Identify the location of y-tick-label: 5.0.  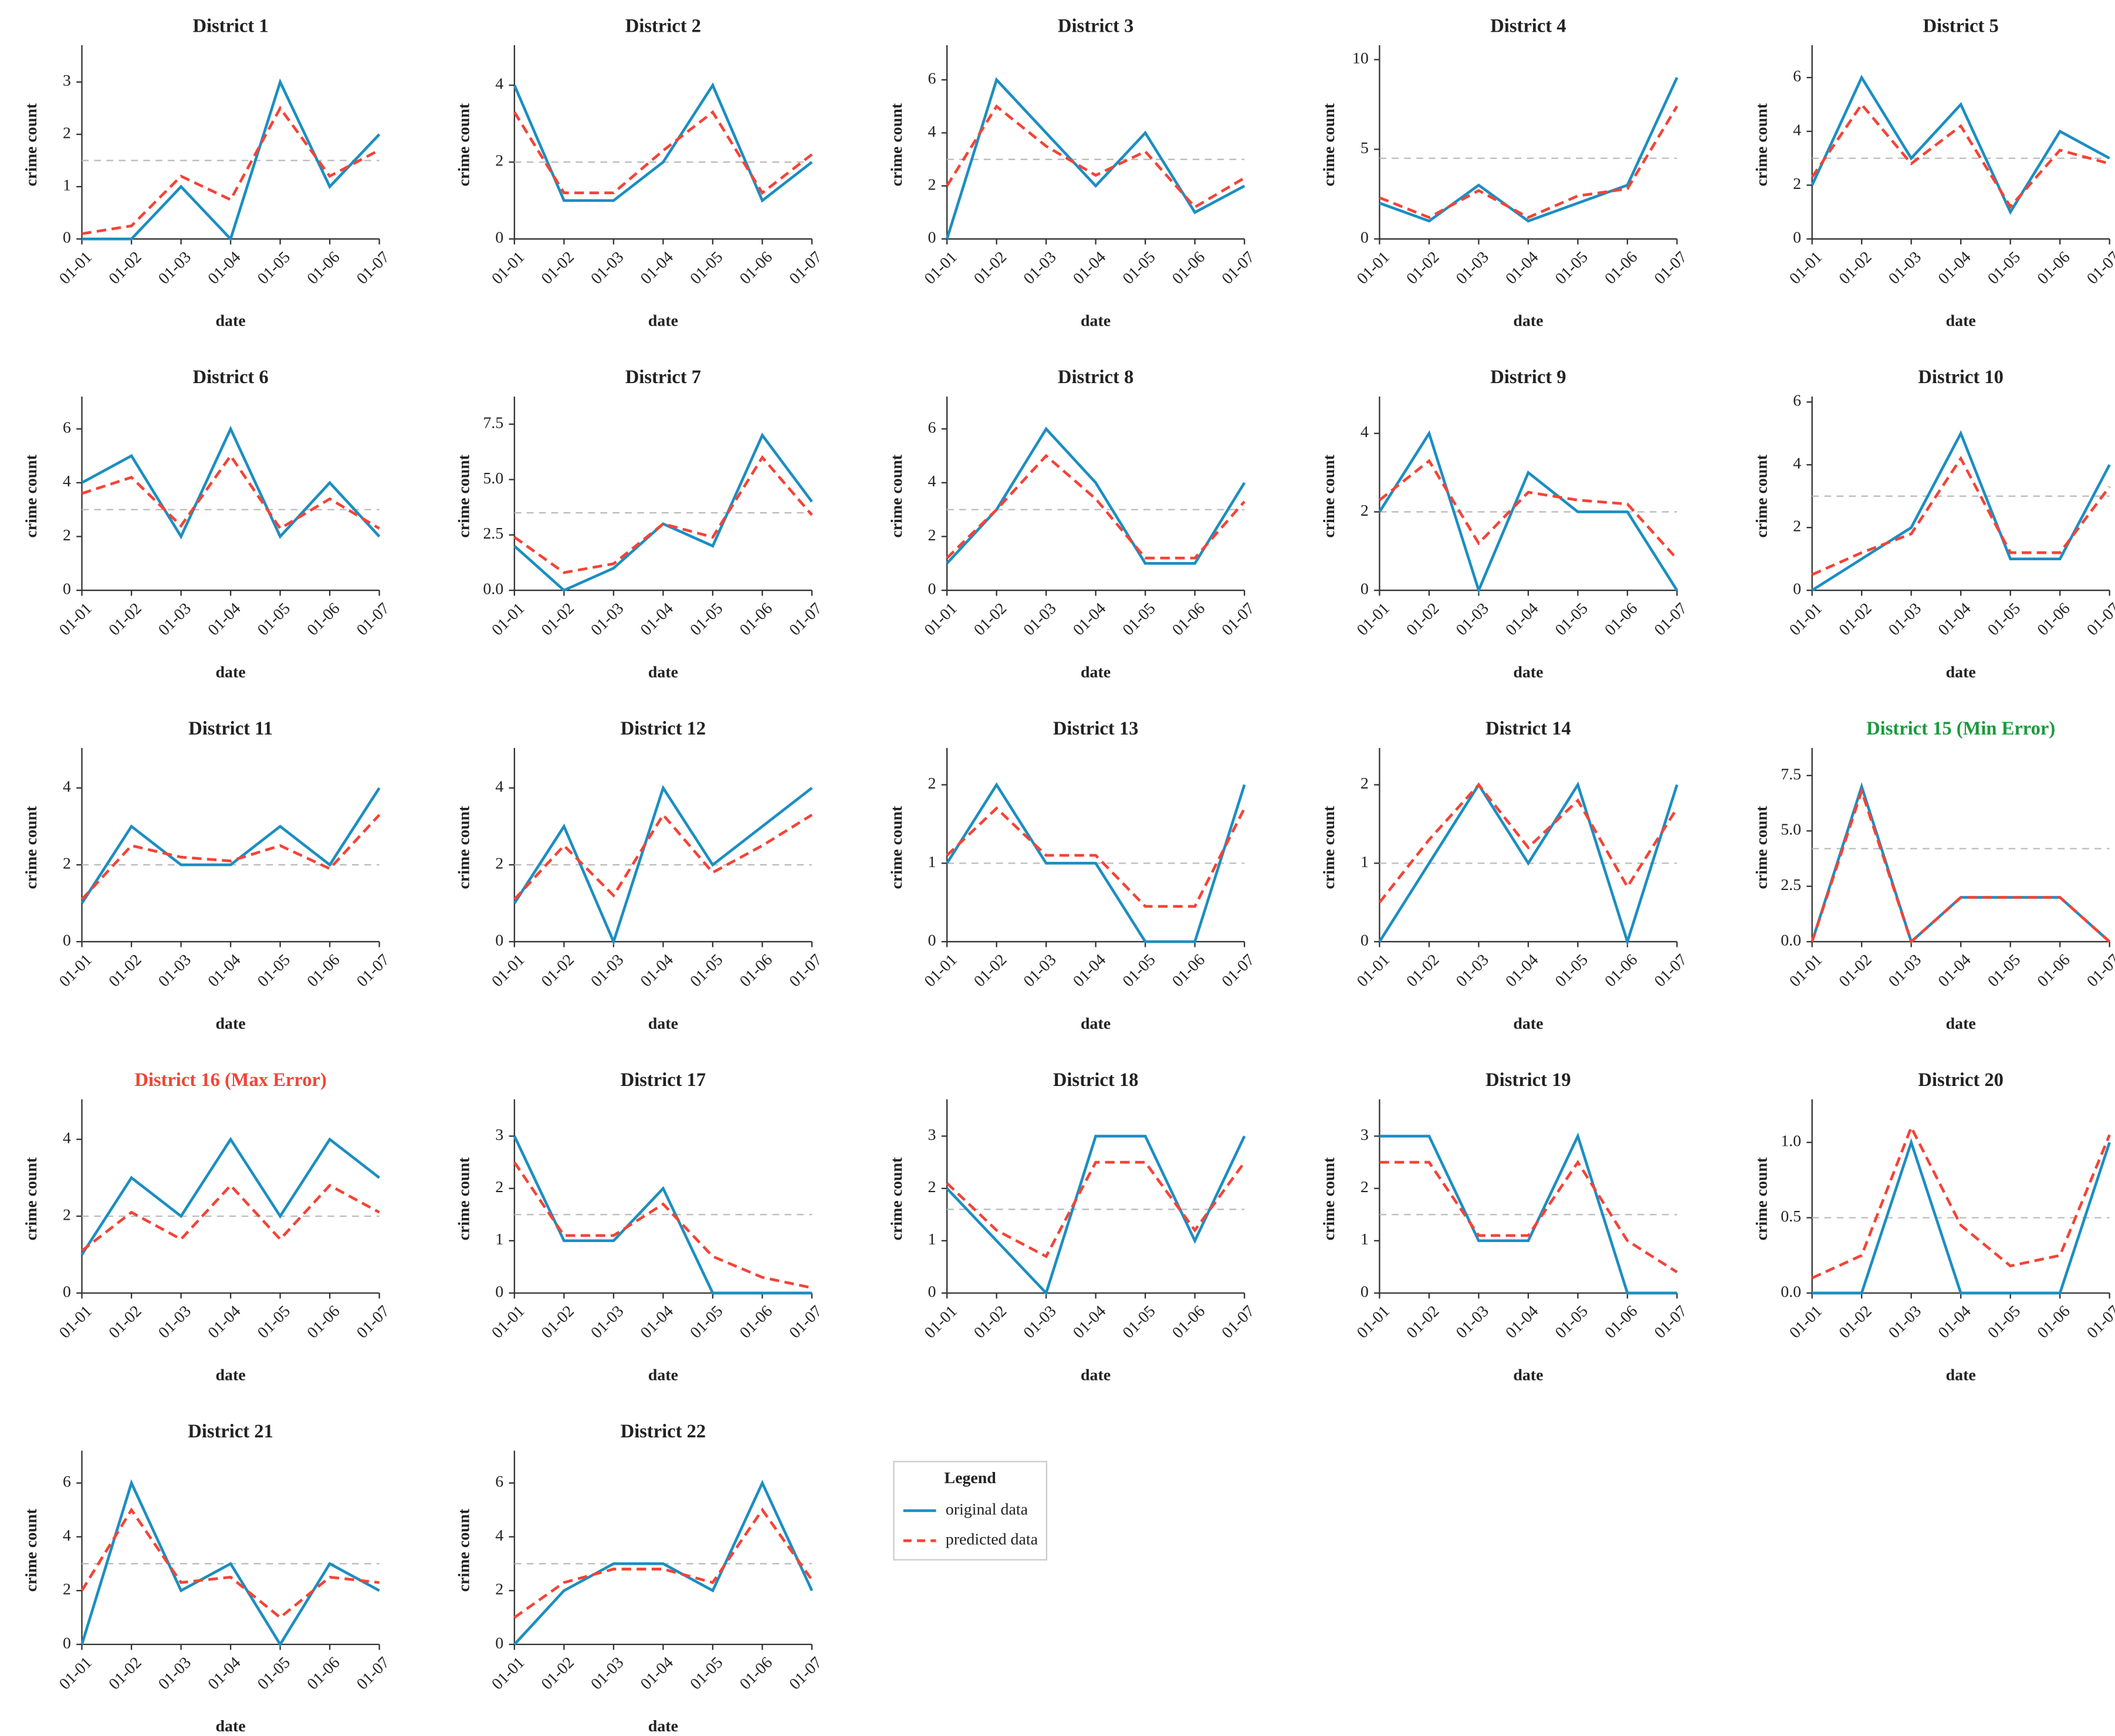
(1791, 830).